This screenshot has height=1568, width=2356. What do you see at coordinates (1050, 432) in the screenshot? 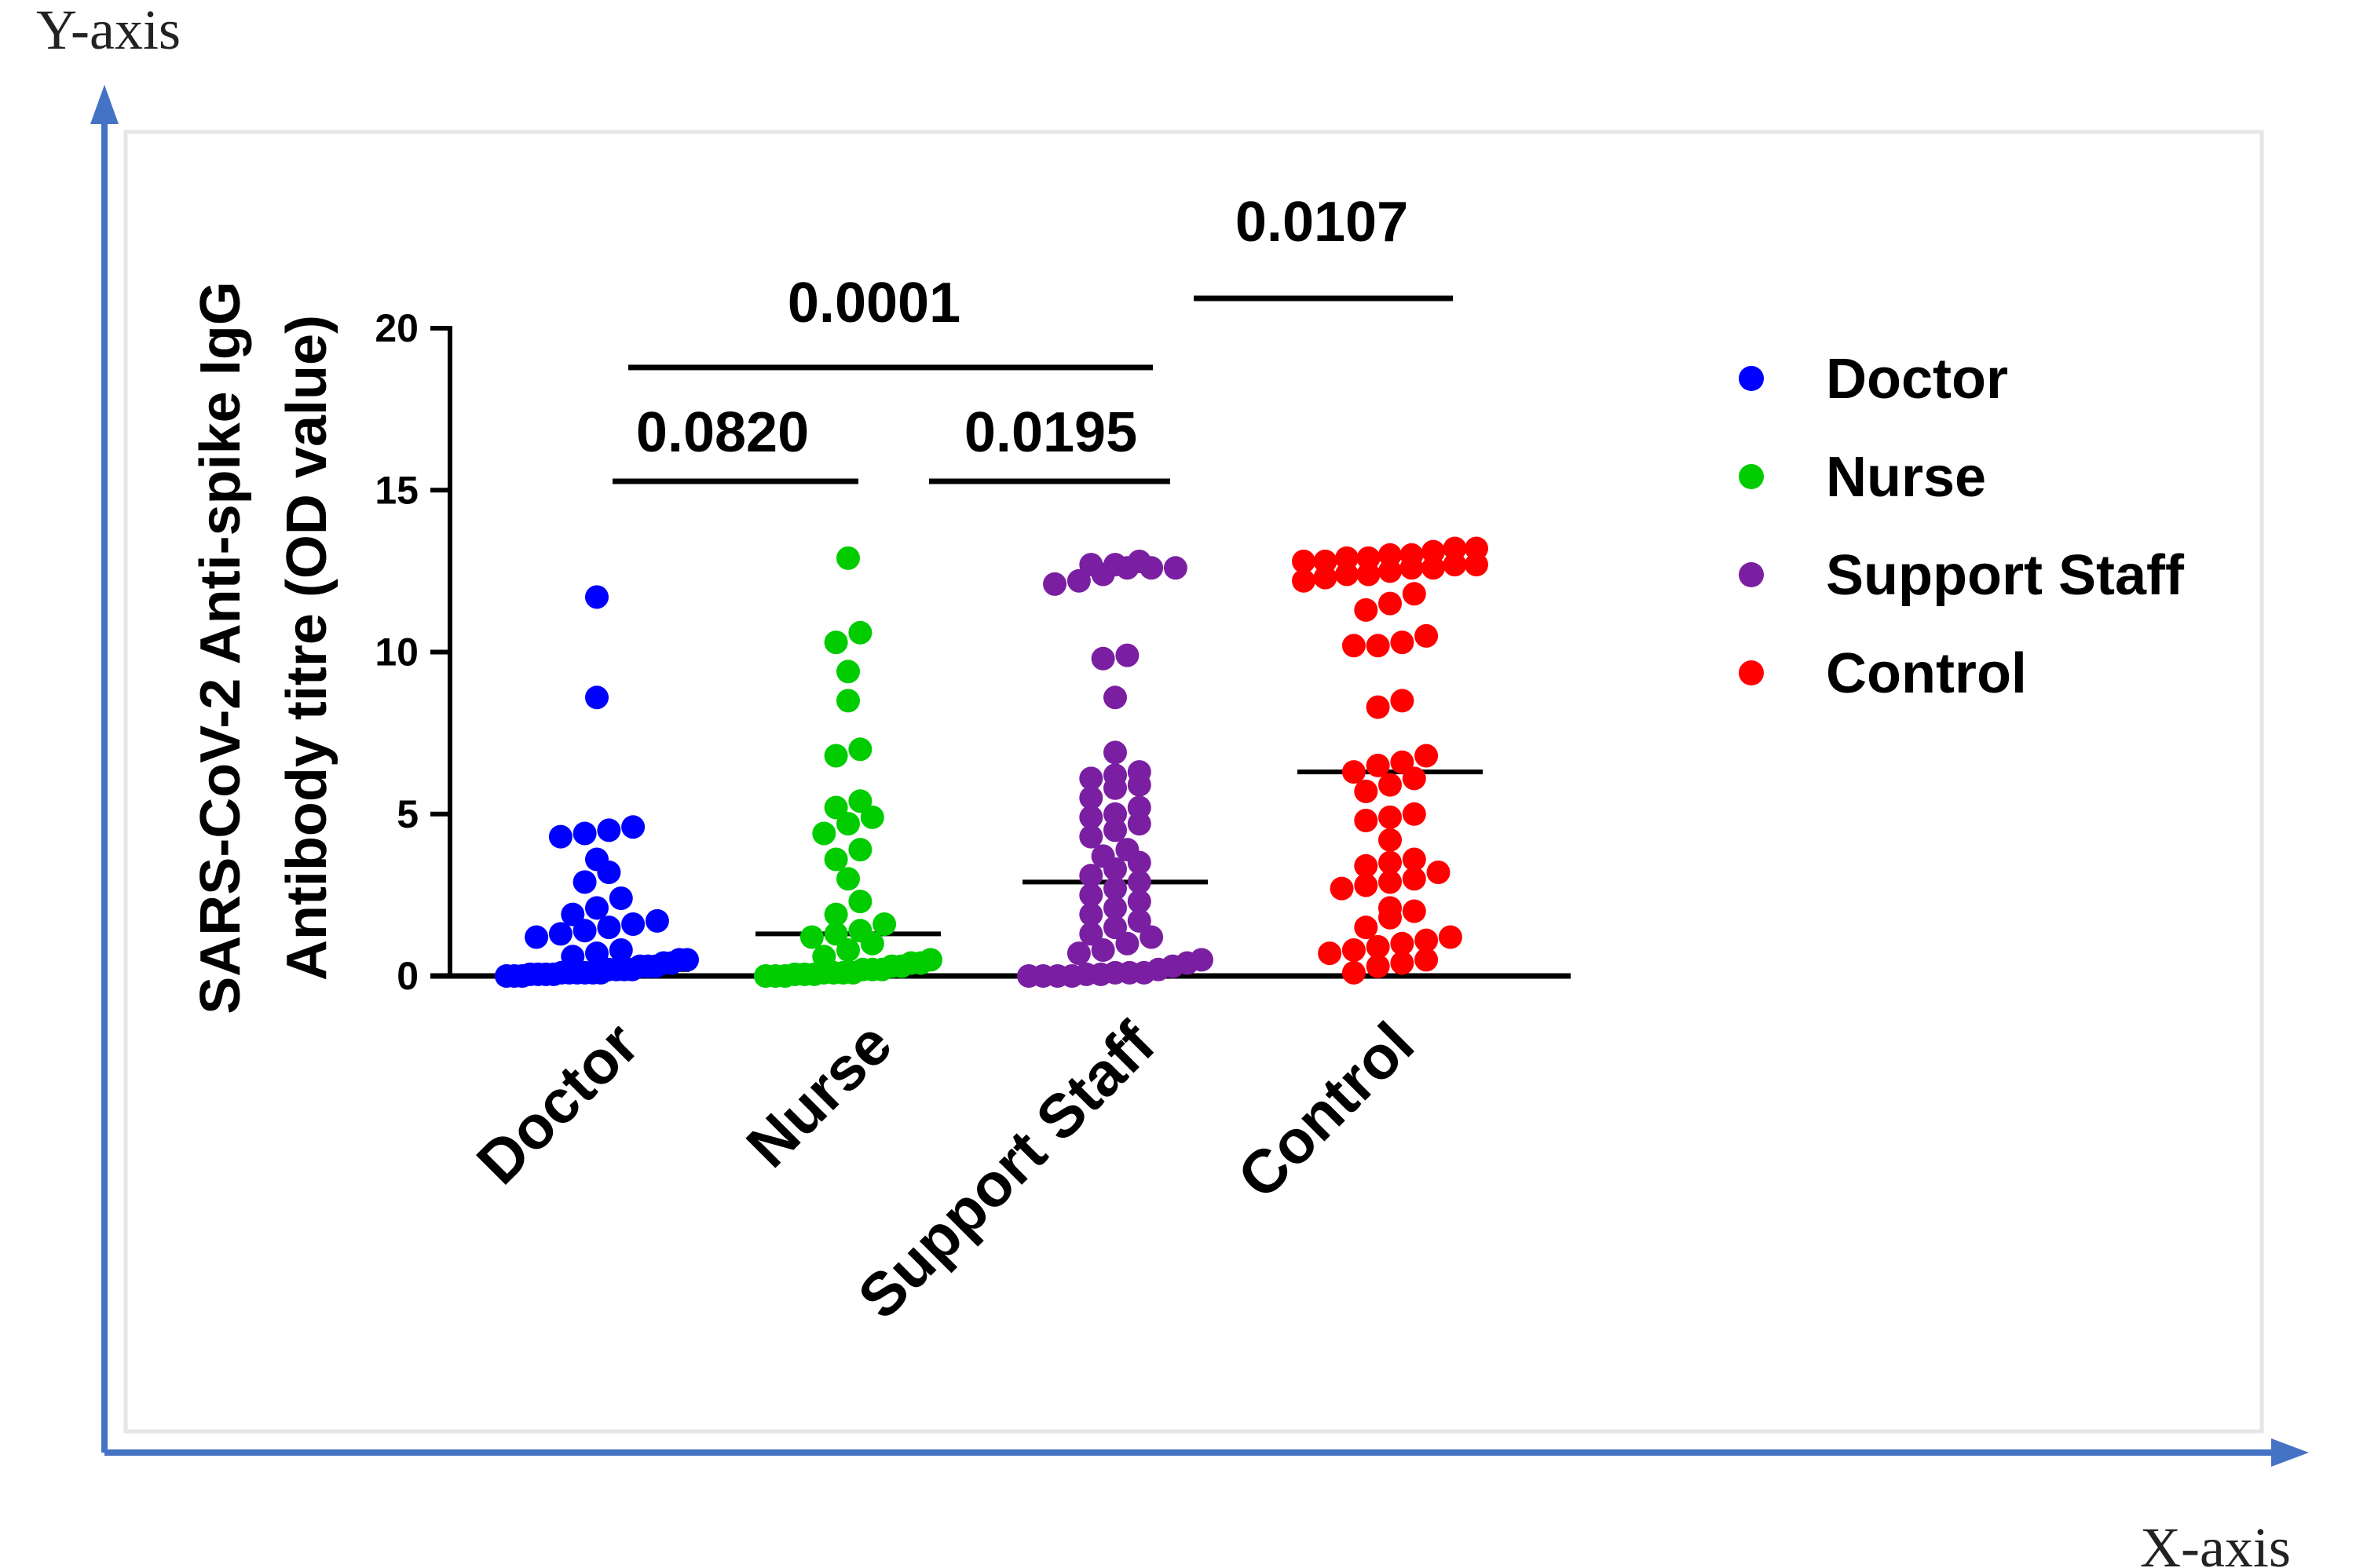
I see `p-value-label: 0.0195` at bounding box center [1050, 432].